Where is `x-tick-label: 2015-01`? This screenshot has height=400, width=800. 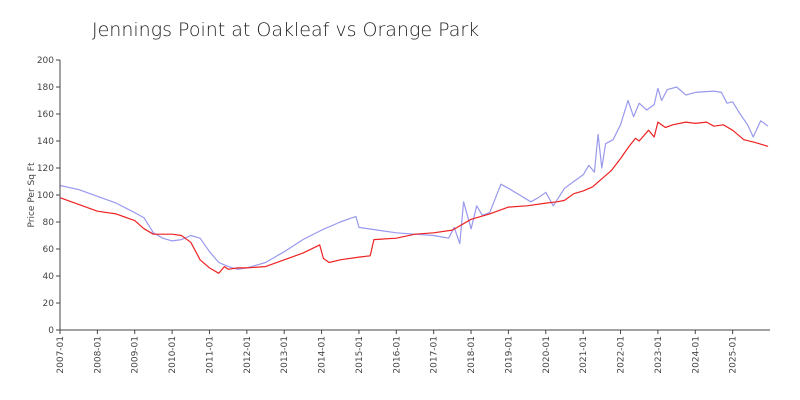 x-tick-label: 2015-01 is located at coordinates (360, 355).